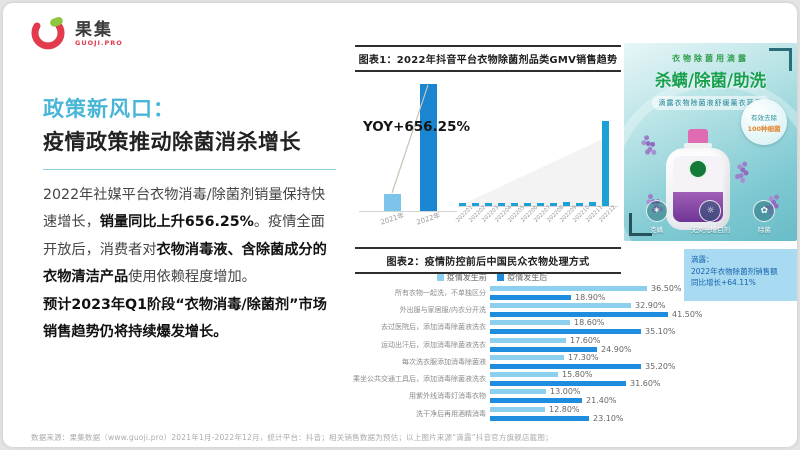 The width and height of the screenshot is (800, 450). What do you see at coordinates (184, 236) in the screenshot?
I see `text-segment: 。疫情全面开放后，消费者对` at bounding box center [184, 236].